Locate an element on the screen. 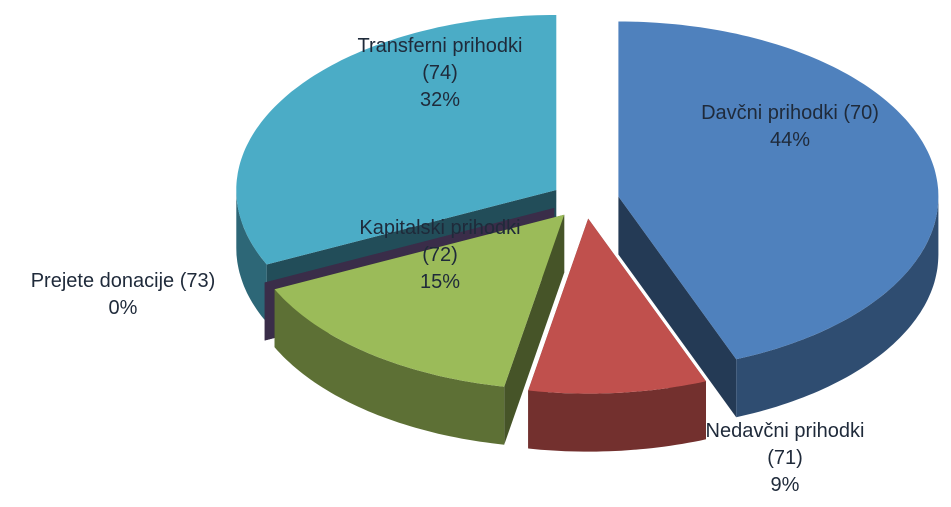  category-label: Nedavčni prihodki (71) is located at coordinates (785, 444).